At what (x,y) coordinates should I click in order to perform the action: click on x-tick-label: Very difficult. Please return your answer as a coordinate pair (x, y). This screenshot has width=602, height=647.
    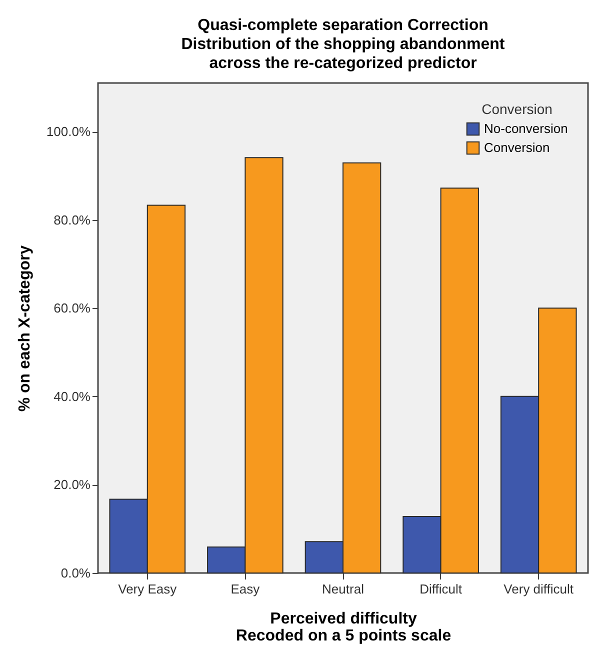
    Looking at the image, I should click on (539, 589).